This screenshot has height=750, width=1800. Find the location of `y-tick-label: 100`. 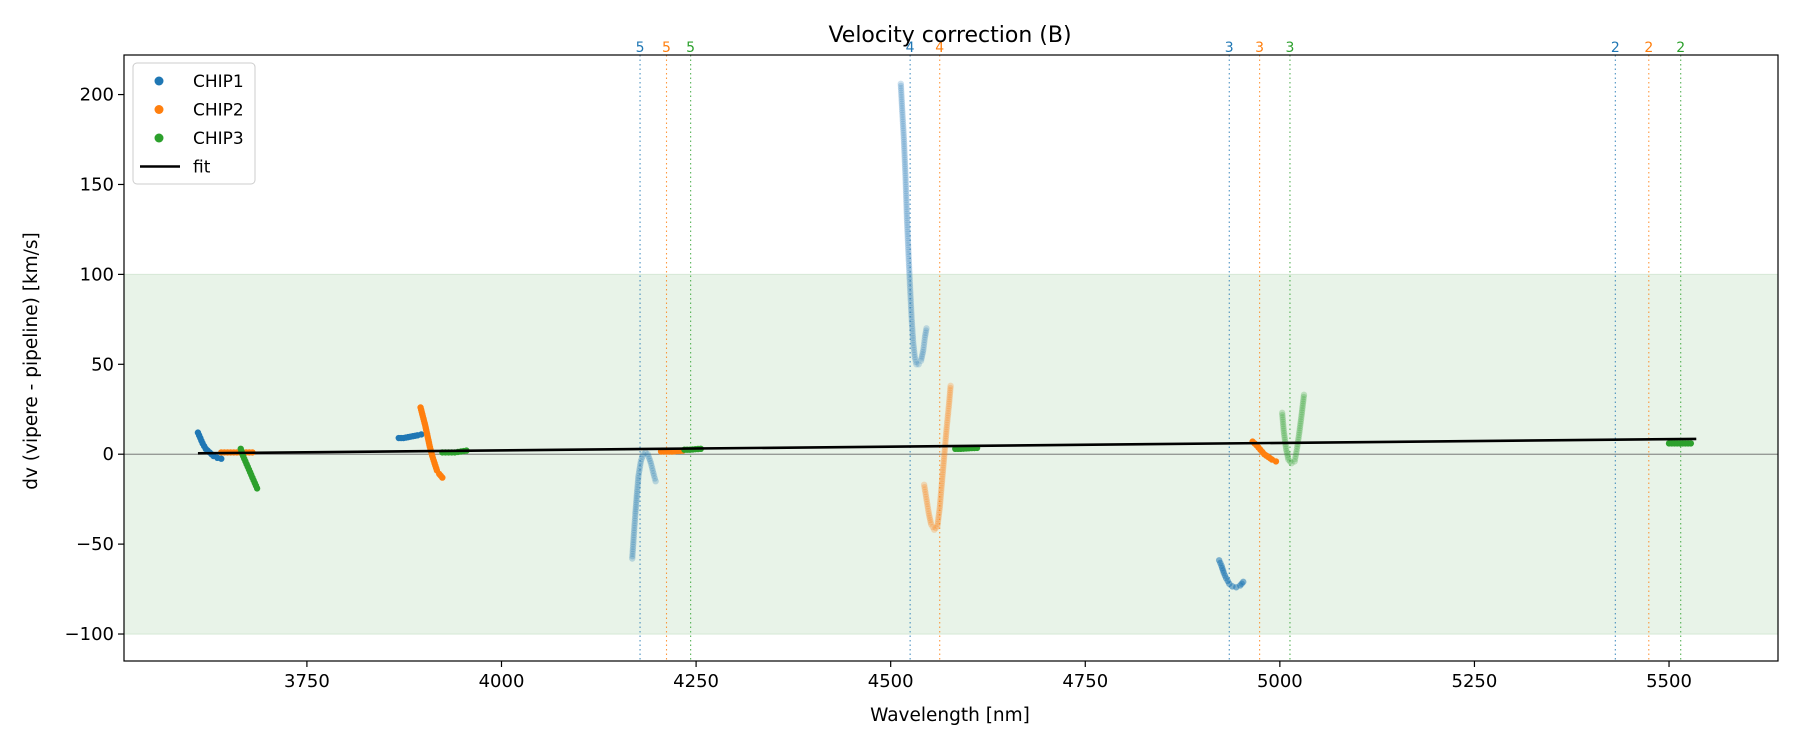

y-tick-label: 100 is located at coordinates (97, 274).